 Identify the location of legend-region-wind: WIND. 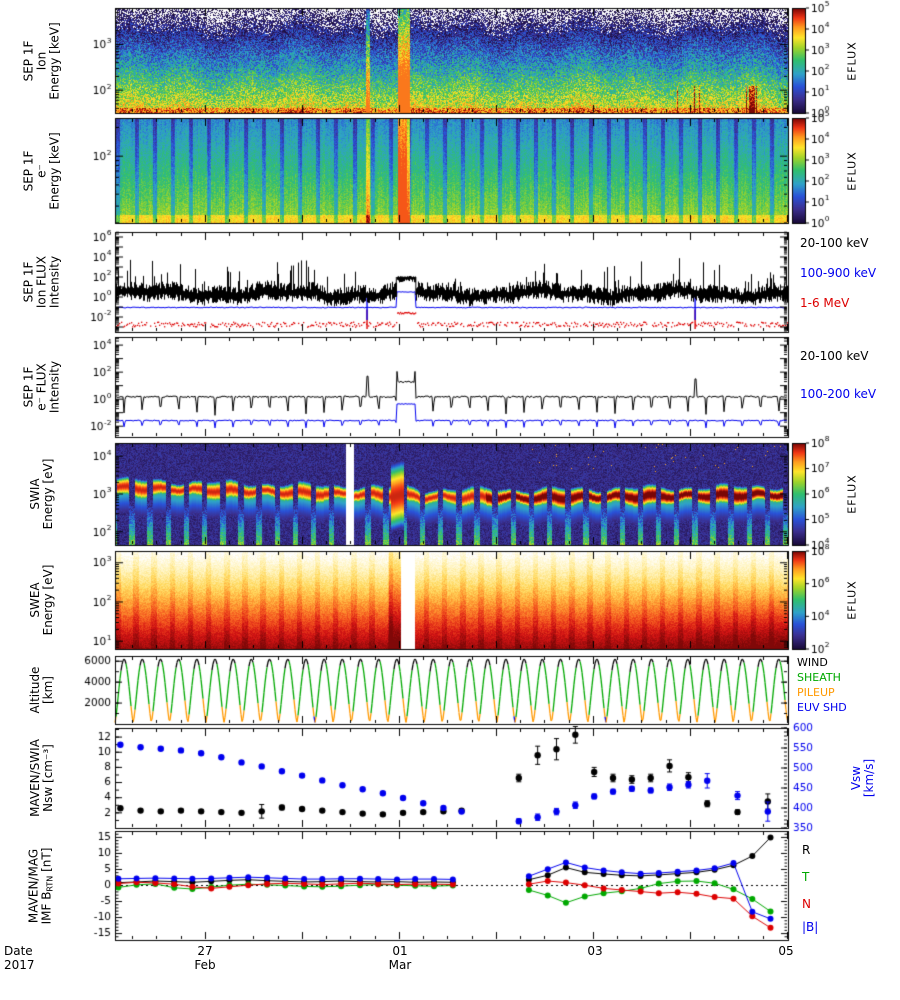
(812, 662).